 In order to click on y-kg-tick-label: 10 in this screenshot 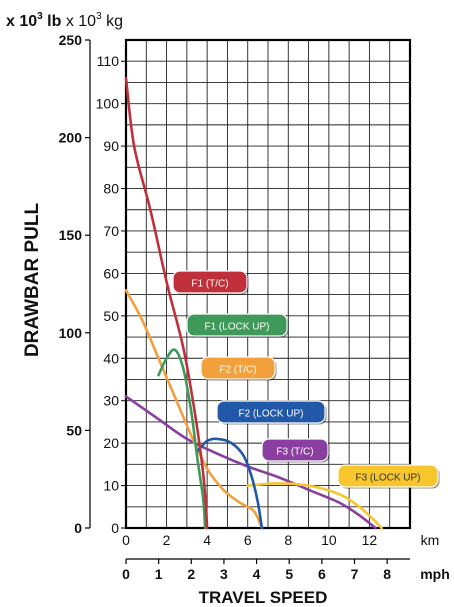, I will do `click(111, 486)`.